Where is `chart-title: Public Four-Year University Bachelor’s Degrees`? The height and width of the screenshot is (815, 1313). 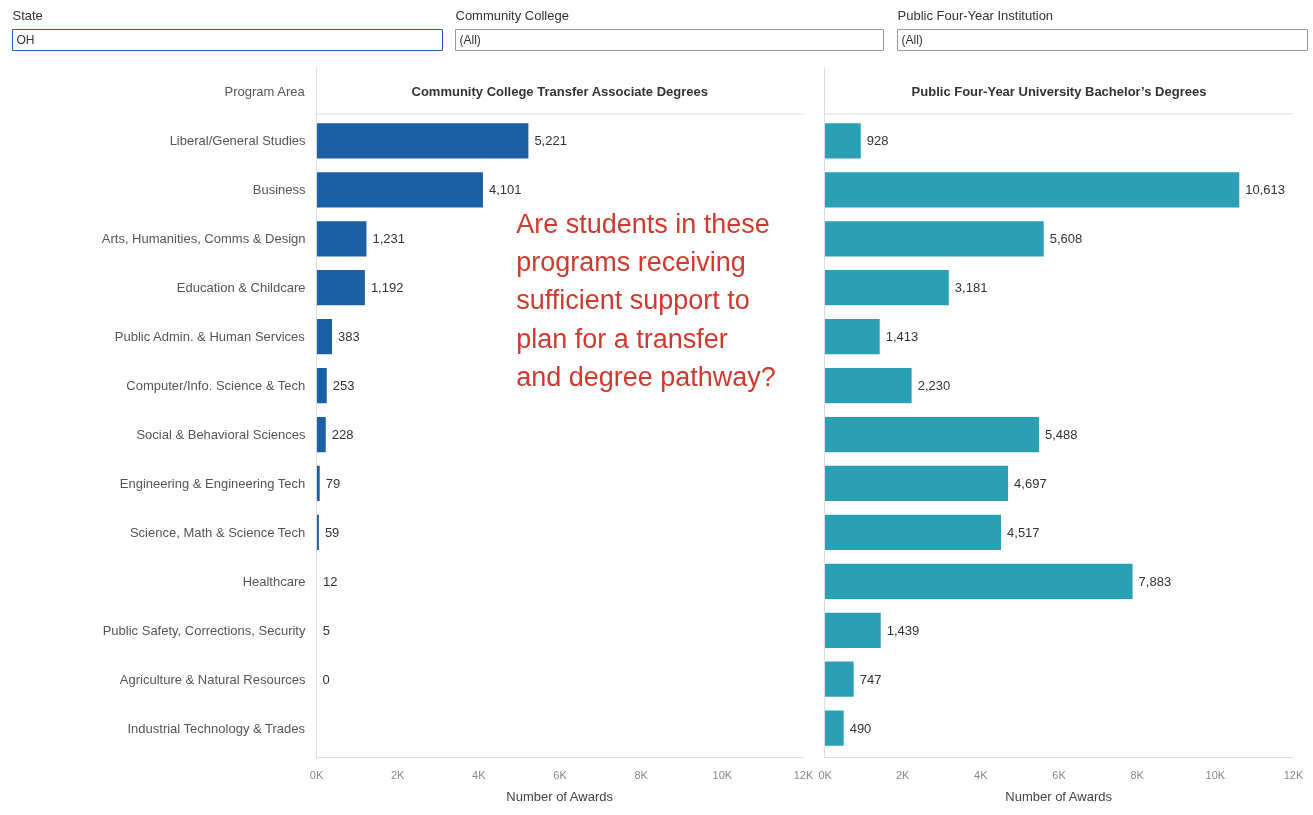
chart-title: Public Four-Year University Bachelor’s Degrees is located at coordinates (1059, 92).